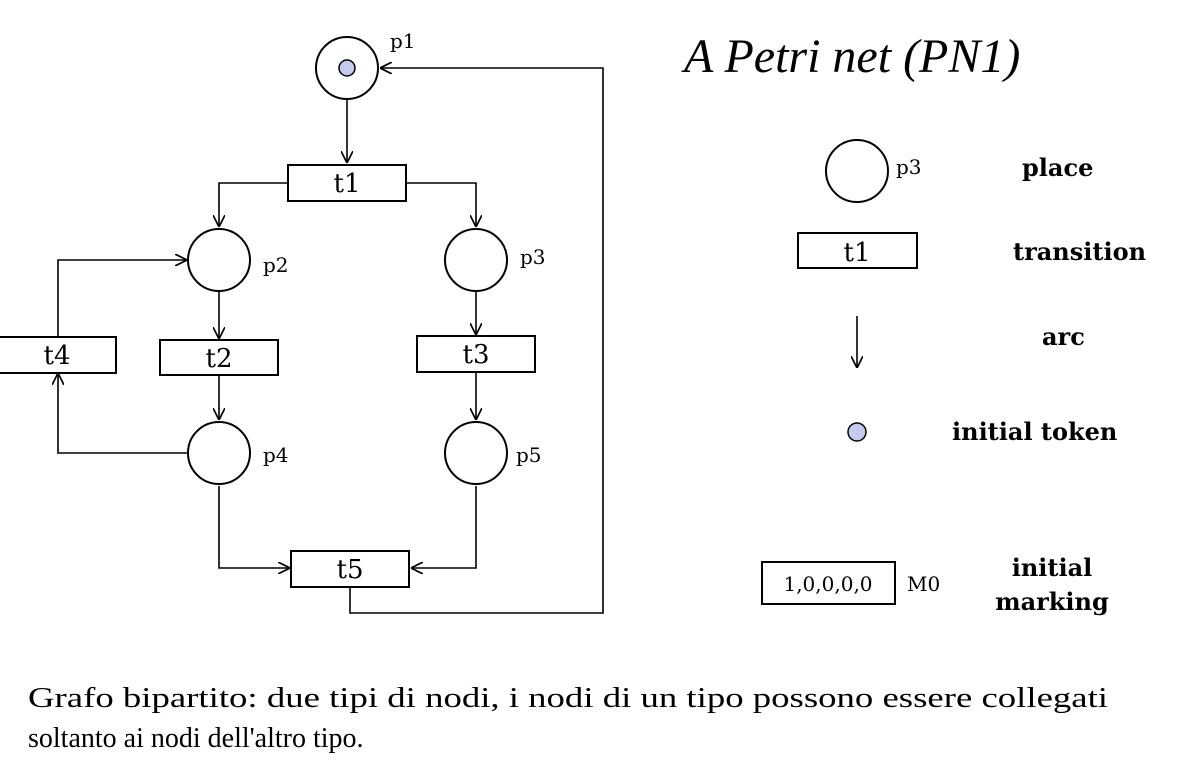 The width and height of the screenshot is (1178, 768). What do you see at coordinates (238, 260) in the screenshot?
I see `place-p2: p2` at bounding box center [238, 260].